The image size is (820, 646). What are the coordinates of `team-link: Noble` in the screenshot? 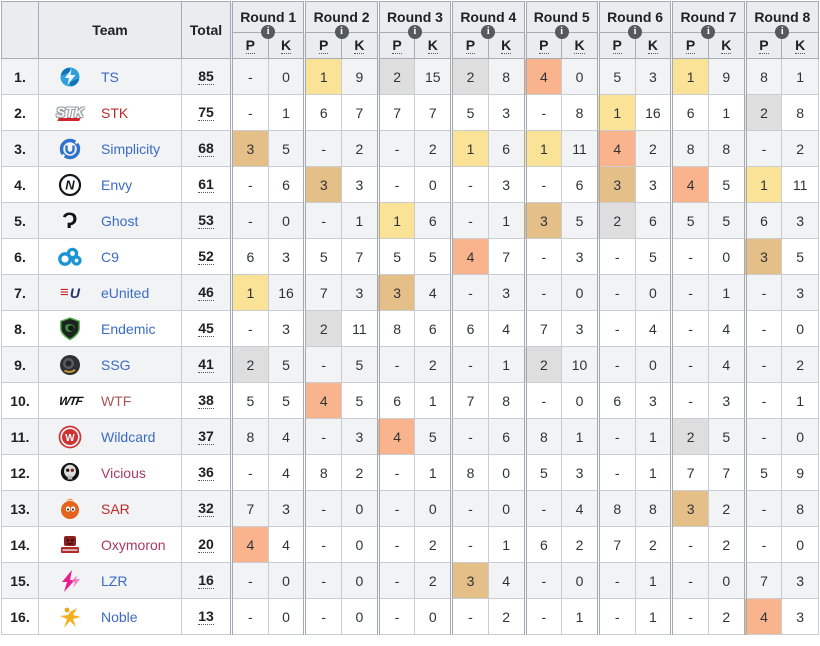 It's located at (119, 616).